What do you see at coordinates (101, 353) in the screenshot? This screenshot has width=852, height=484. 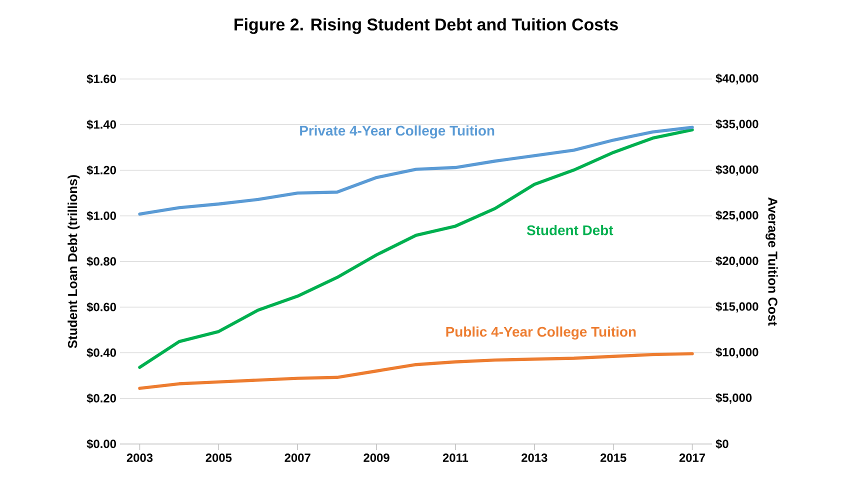 I see `y-tick-label: $0.40` at bounding box center [101, 353].